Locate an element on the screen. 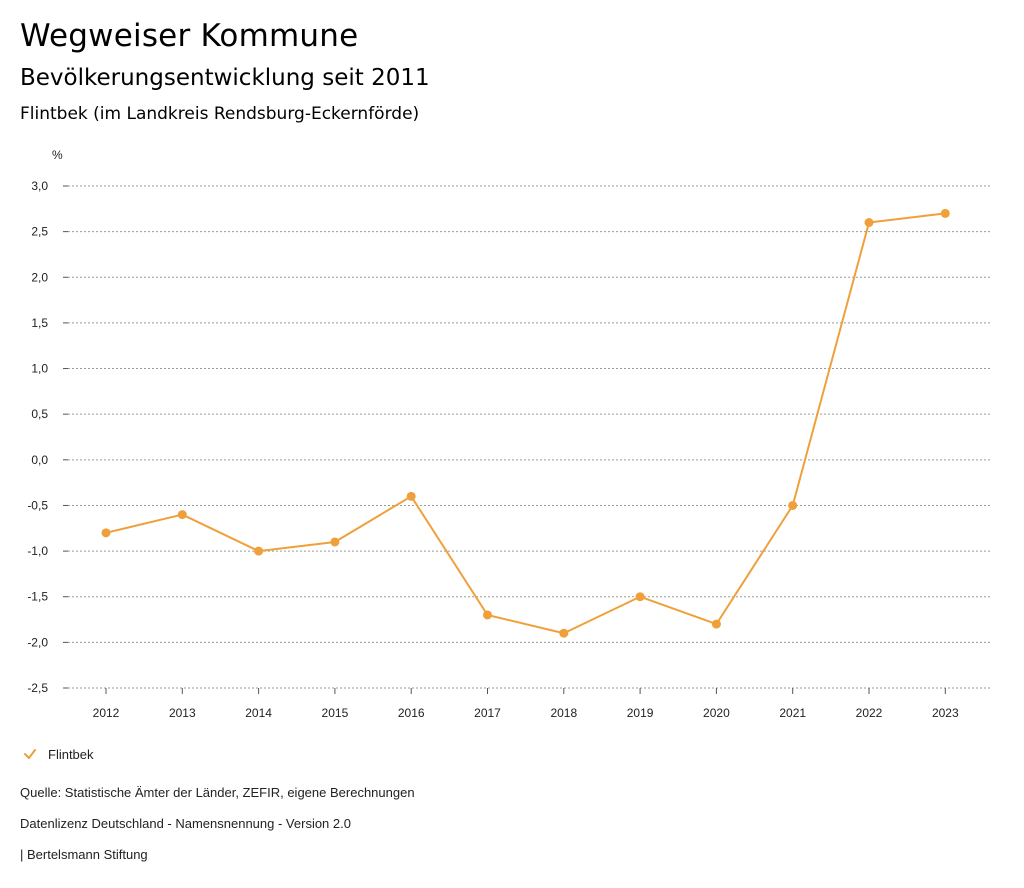 The height and width of the screenshot is (888, 1024). x-tick-label: 2023 is located at coordinates (945, 713).